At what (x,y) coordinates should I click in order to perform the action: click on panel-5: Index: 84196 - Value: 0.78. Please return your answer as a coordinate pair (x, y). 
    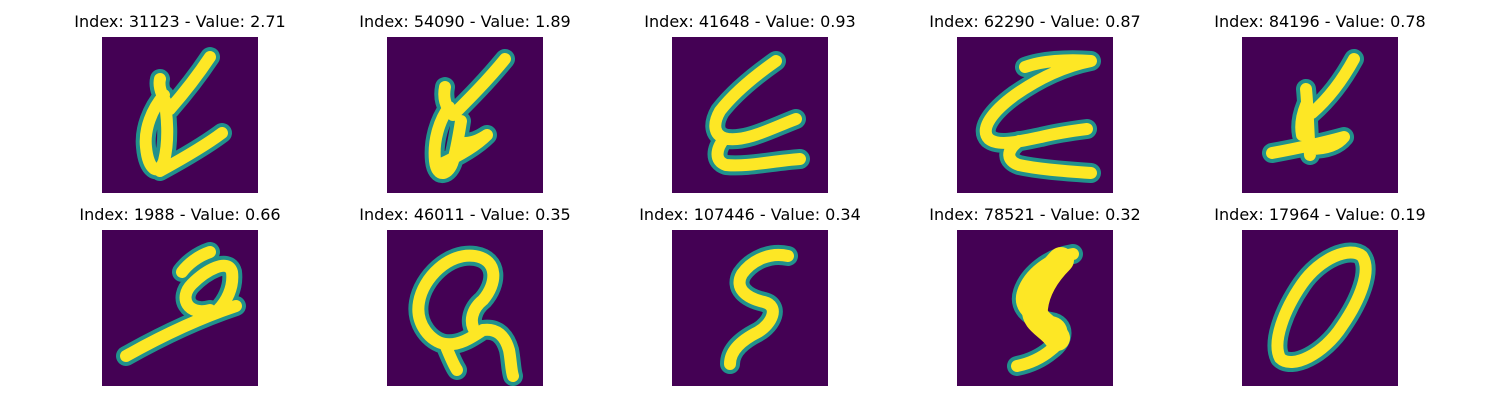
    Looking at the image, I should click on (1320, 105).